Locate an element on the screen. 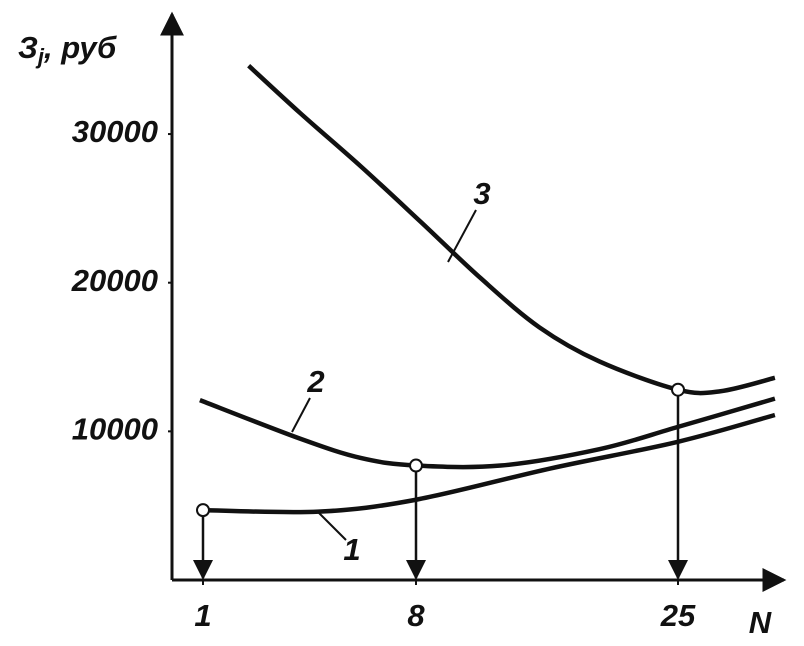 The height and width of the screenshot is (646, 804). y-tick-label: 10000 is located at coordinates (115, 429).